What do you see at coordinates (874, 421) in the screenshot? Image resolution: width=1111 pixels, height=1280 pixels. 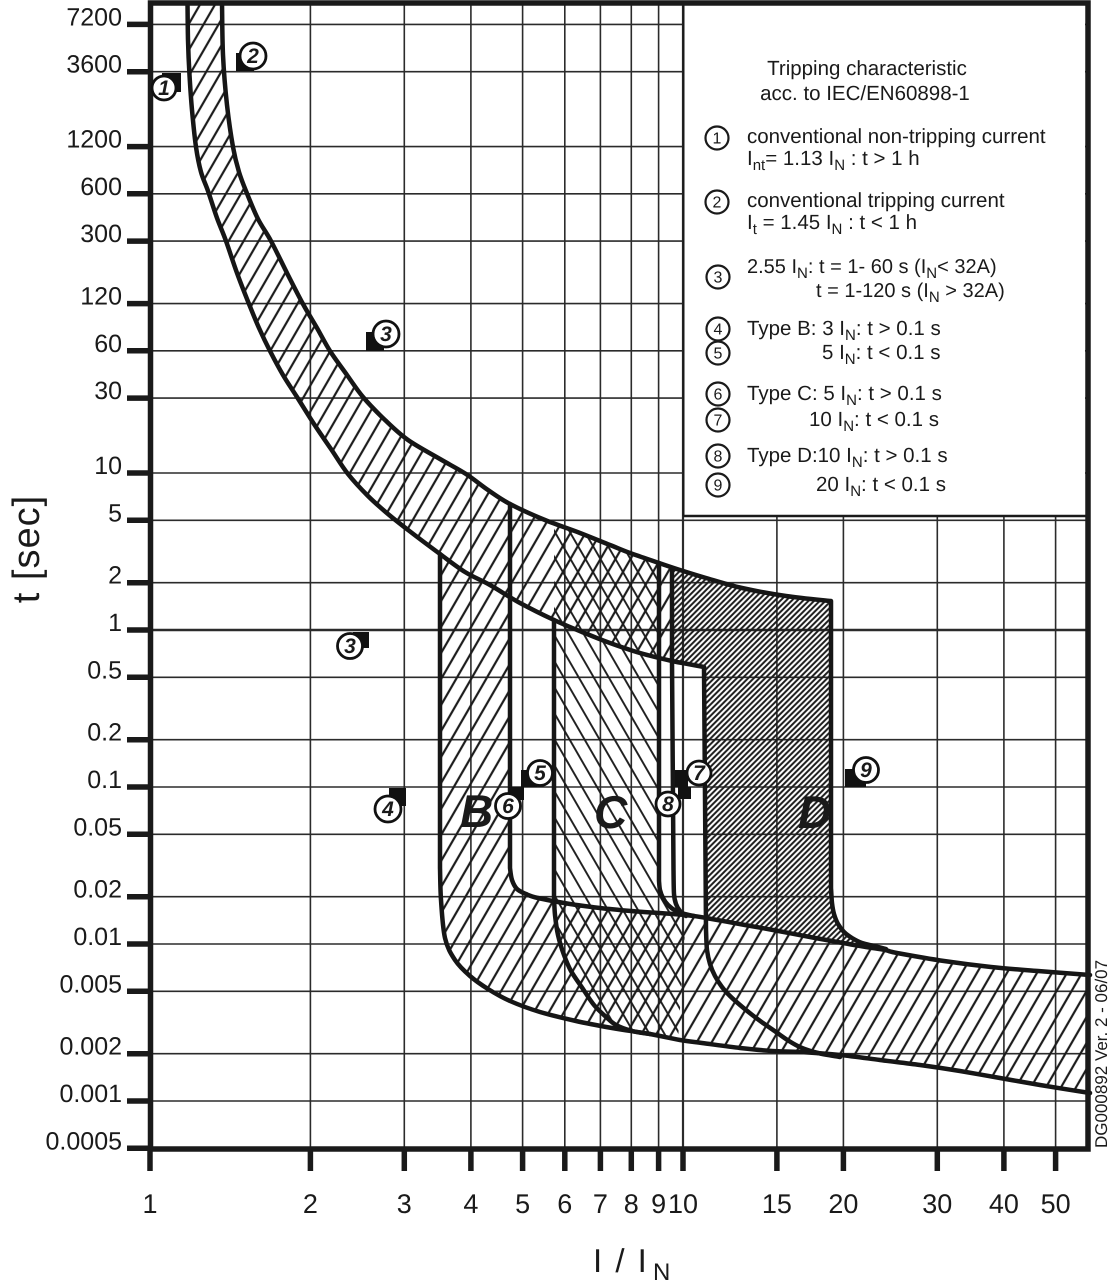 I see `svg-text: 10 IN​: t < 0.1 s` at bounding box center [874, 421].